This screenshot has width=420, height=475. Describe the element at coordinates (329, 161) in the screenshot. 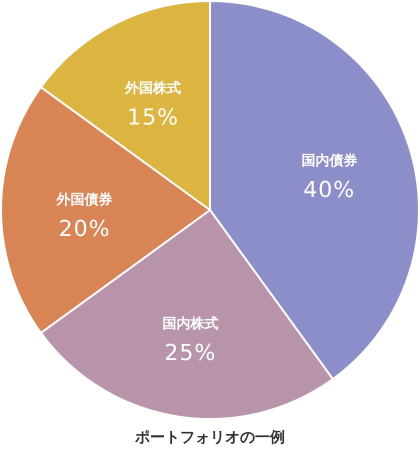

I see `slice-label: 国内債券` at that location.